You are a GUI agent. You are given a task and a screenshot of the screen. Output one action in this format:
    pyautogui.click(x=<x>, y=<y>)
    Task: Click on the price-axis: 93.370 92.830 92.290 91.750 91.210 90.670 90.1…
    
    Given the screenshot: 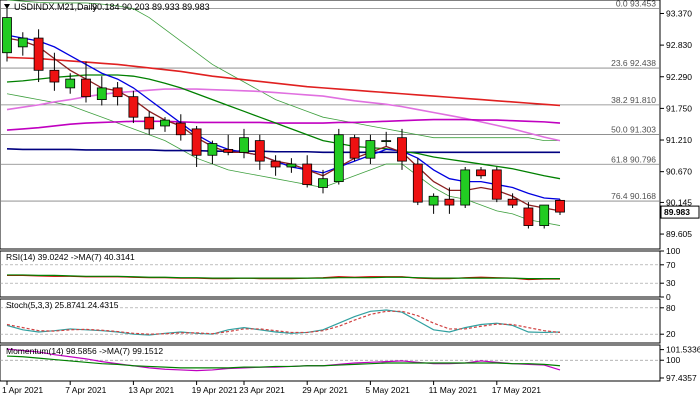 What is the action you would take?
    pyautogui.click(x=680, y=123)
    